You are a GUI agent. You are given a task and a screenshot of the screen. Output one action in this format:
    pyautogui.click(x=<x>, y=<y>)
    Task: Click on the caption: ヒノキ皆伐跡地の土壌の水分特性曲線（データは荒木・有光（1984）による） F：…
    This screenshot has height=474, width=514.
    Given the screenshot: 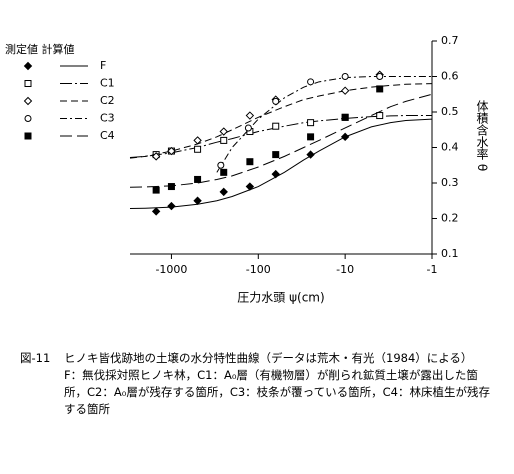 What is the action you would take?
    pyautogui.click(x=282, y=384)
    